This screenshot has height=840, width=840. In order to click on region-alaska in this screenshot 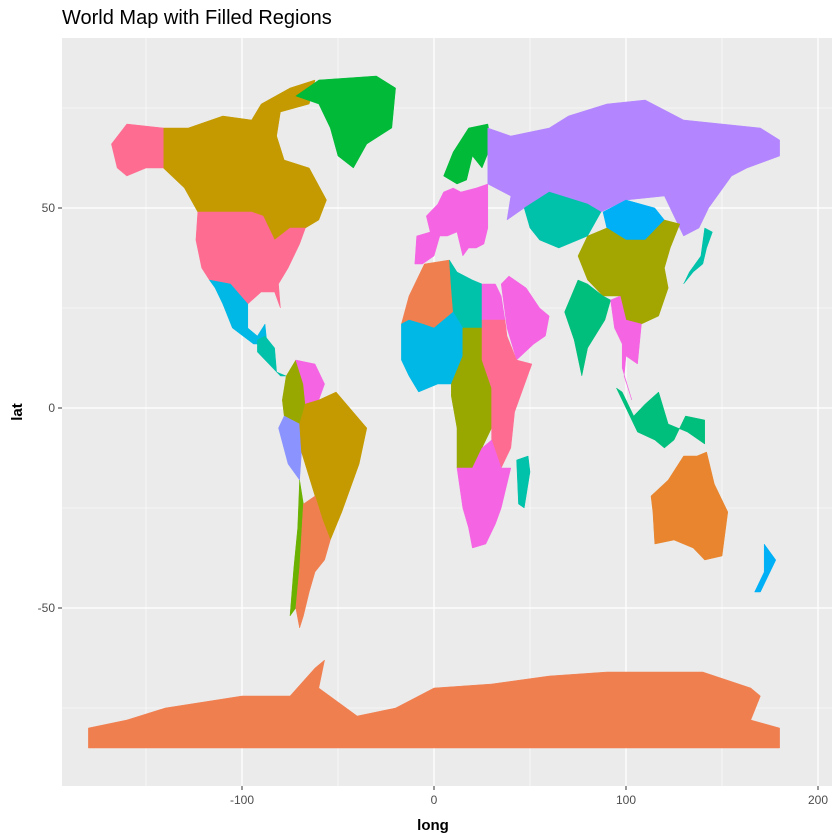, I will do `click(137, 150)`.